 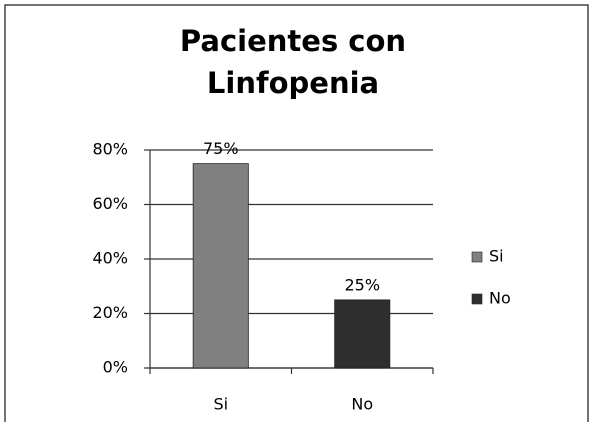 I want to click on y-tick-label: 40%, so click(x=110, y=258).